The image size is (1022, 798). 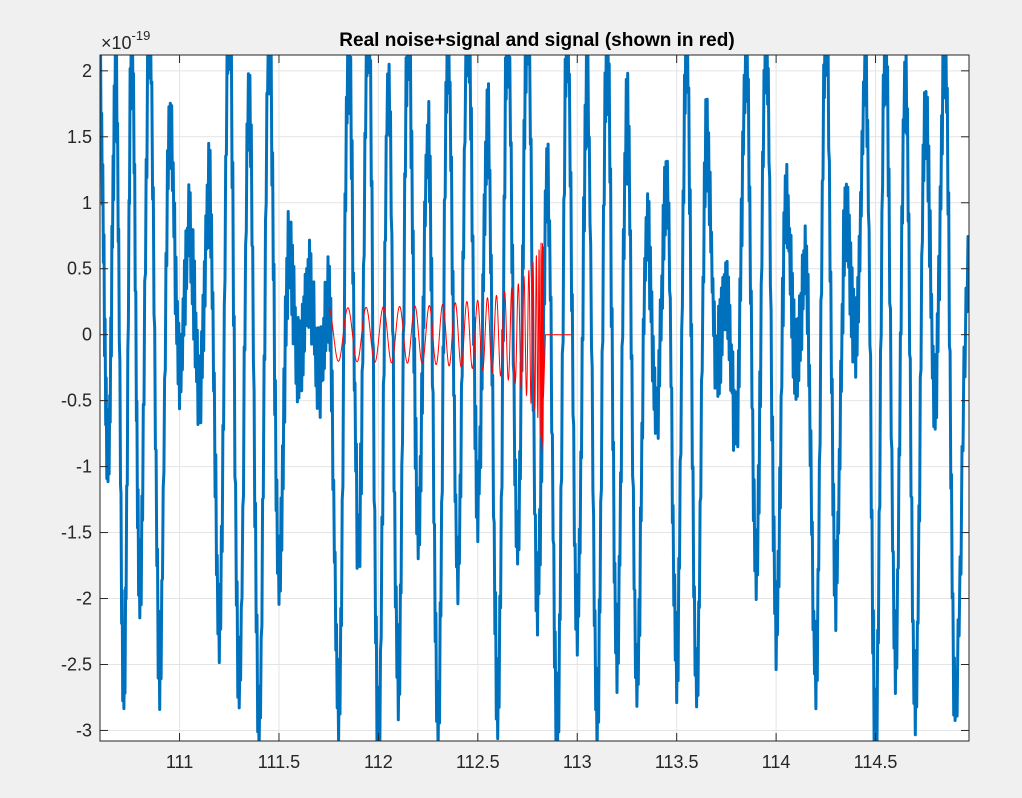 What do you see at coordinates (279, 762) in the screenshot?
I see `x-tick-label: 111.5` at bounding box center [279, 762].